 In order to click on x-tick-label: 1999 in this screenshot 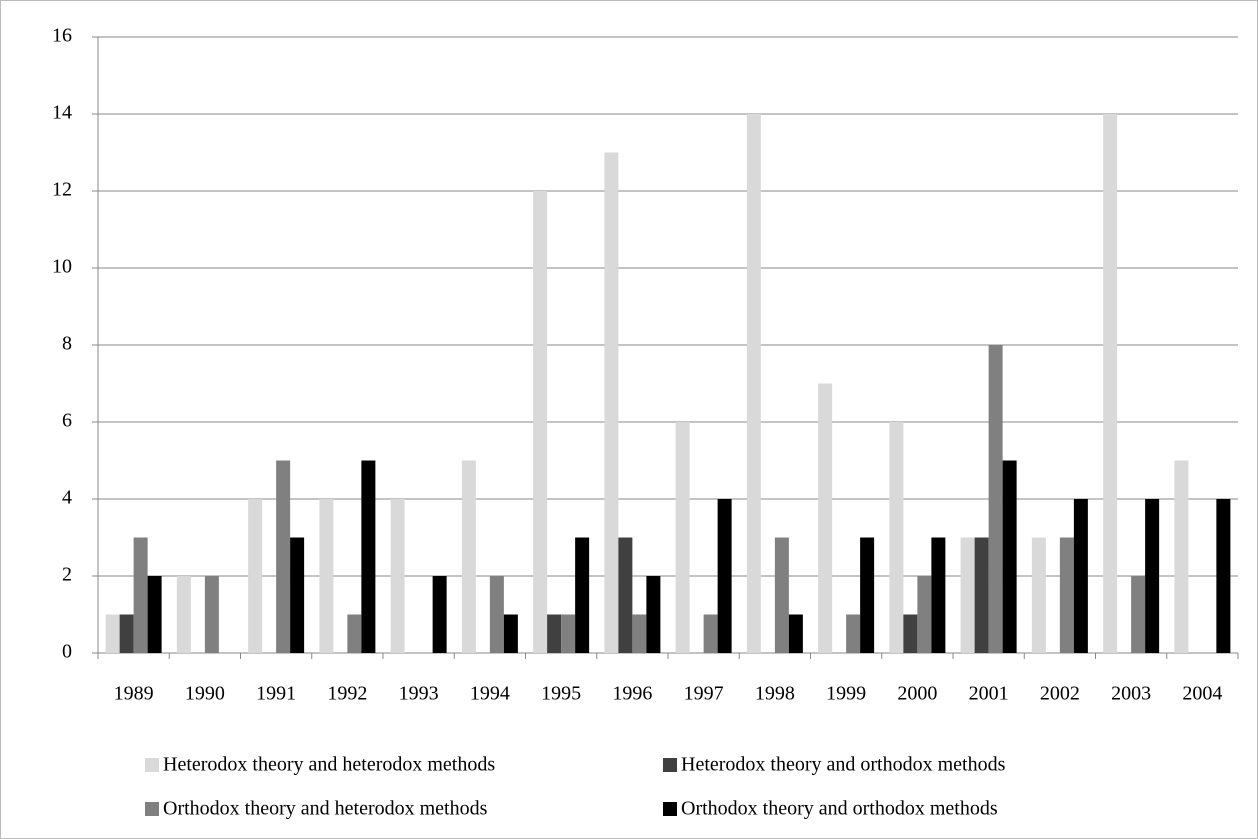, I will do `click(846, 694)`.